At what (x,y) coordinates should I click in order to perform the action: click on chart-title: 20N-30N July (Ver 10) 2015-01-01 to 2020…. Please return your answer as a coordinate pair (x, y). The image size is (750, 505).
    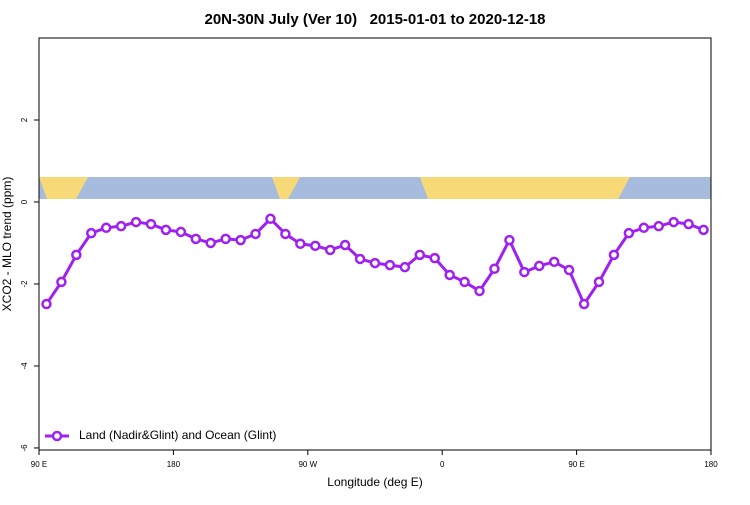
    Looking at the image, I should click on (374, 19).